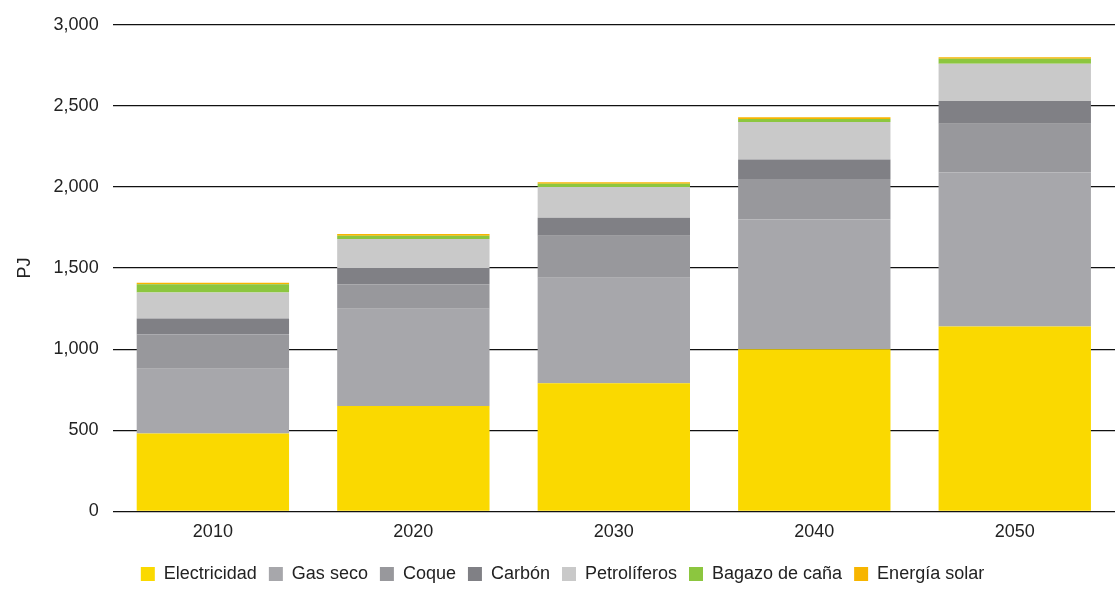 This screenshot has width=1115, height=595. What do you see at coordinates (212, 531) in the screenshot?
I see `x-tick-label: 2010` at bounding box center [212, 531].